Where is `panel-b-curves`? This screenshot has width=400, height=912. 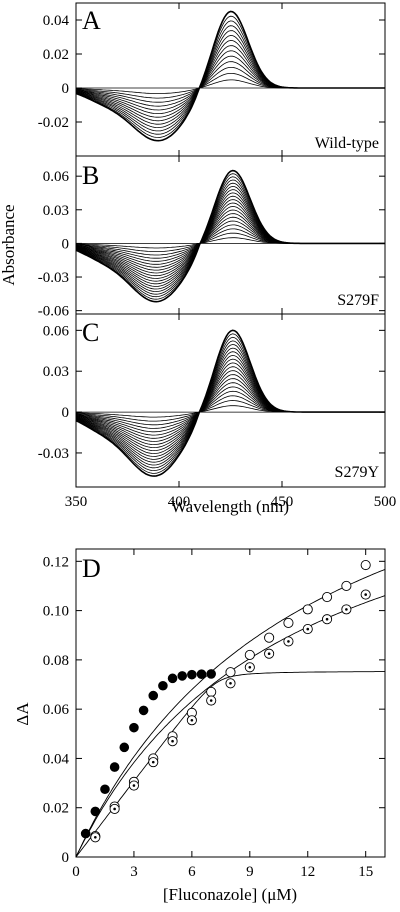 panel-b-curves is located at coordinates (230, 236).